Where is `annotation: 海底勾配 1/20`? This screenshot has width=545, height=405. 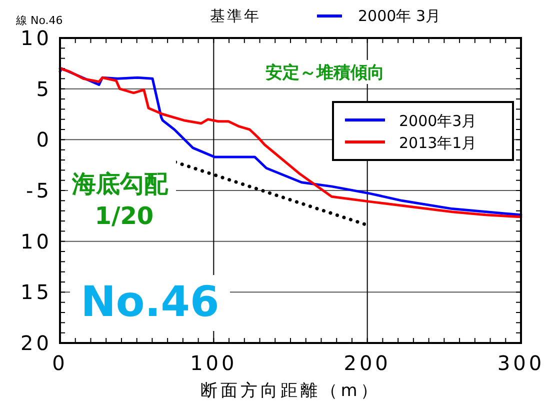
annotation: 海底勾配 1/20 is located at coordinates (120, 200).